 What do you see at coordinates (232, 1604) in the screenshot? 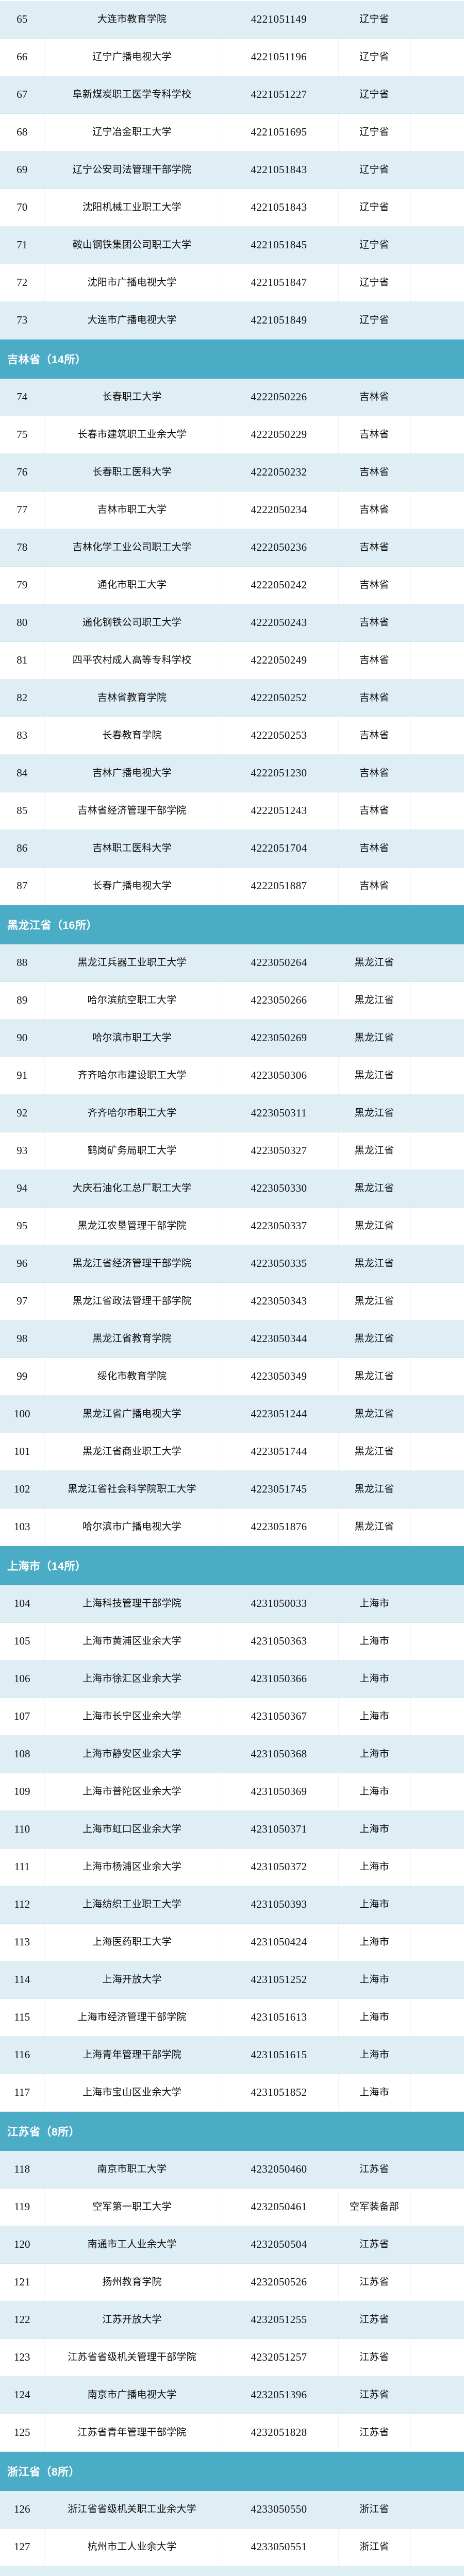
I see `table-row: 104 上海科技管理干部学院 4231050033 上海市` at bounding box center [232, 1604].